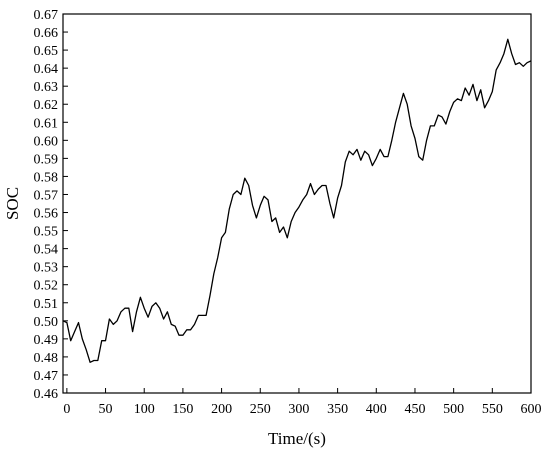 The height and width of the screenshot is (455, 550). What do you see at coordinates (376, 409) in the screenshot?
I see `x-tick-label: 400` at bounding box center [376, 409].